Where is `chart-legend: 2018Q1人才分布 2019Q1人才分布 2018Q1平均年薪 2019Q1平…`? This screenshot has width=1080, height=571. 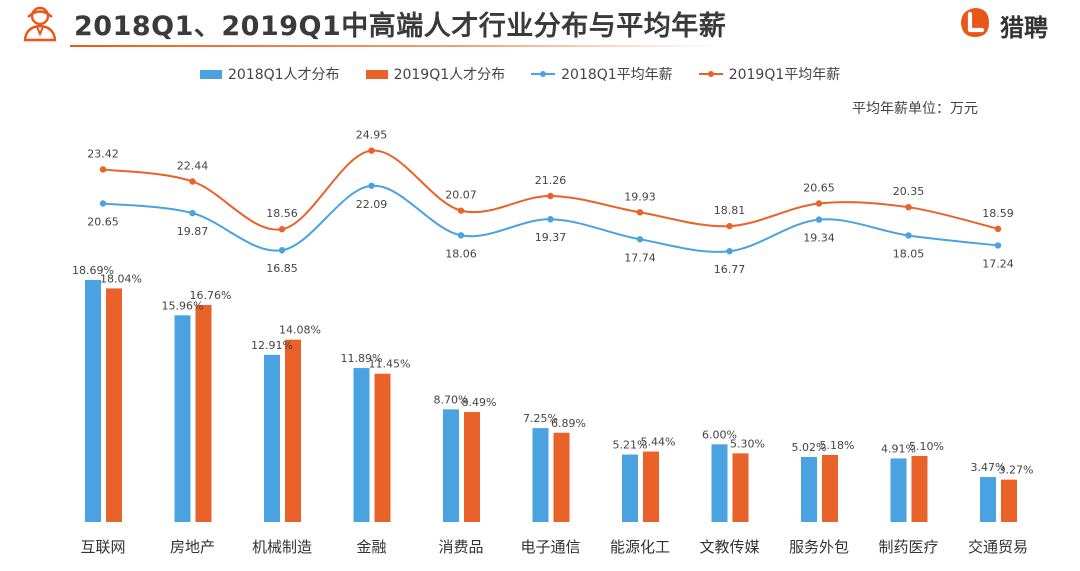 chart-legend: 2018Q1人才分布 2019Q1人才分布 2018Q1平均年薪 2019Q1平… is located at coordinates (533, 74).